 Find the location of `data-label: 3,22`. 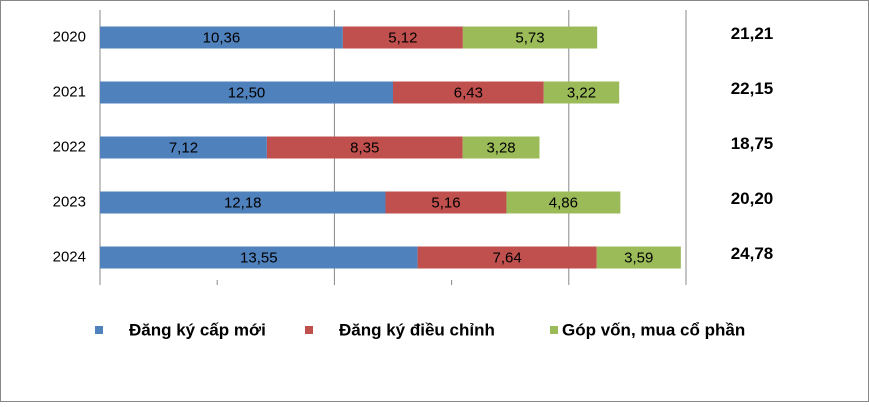

data-label: 3,22 is located at coordinates (581, 92).